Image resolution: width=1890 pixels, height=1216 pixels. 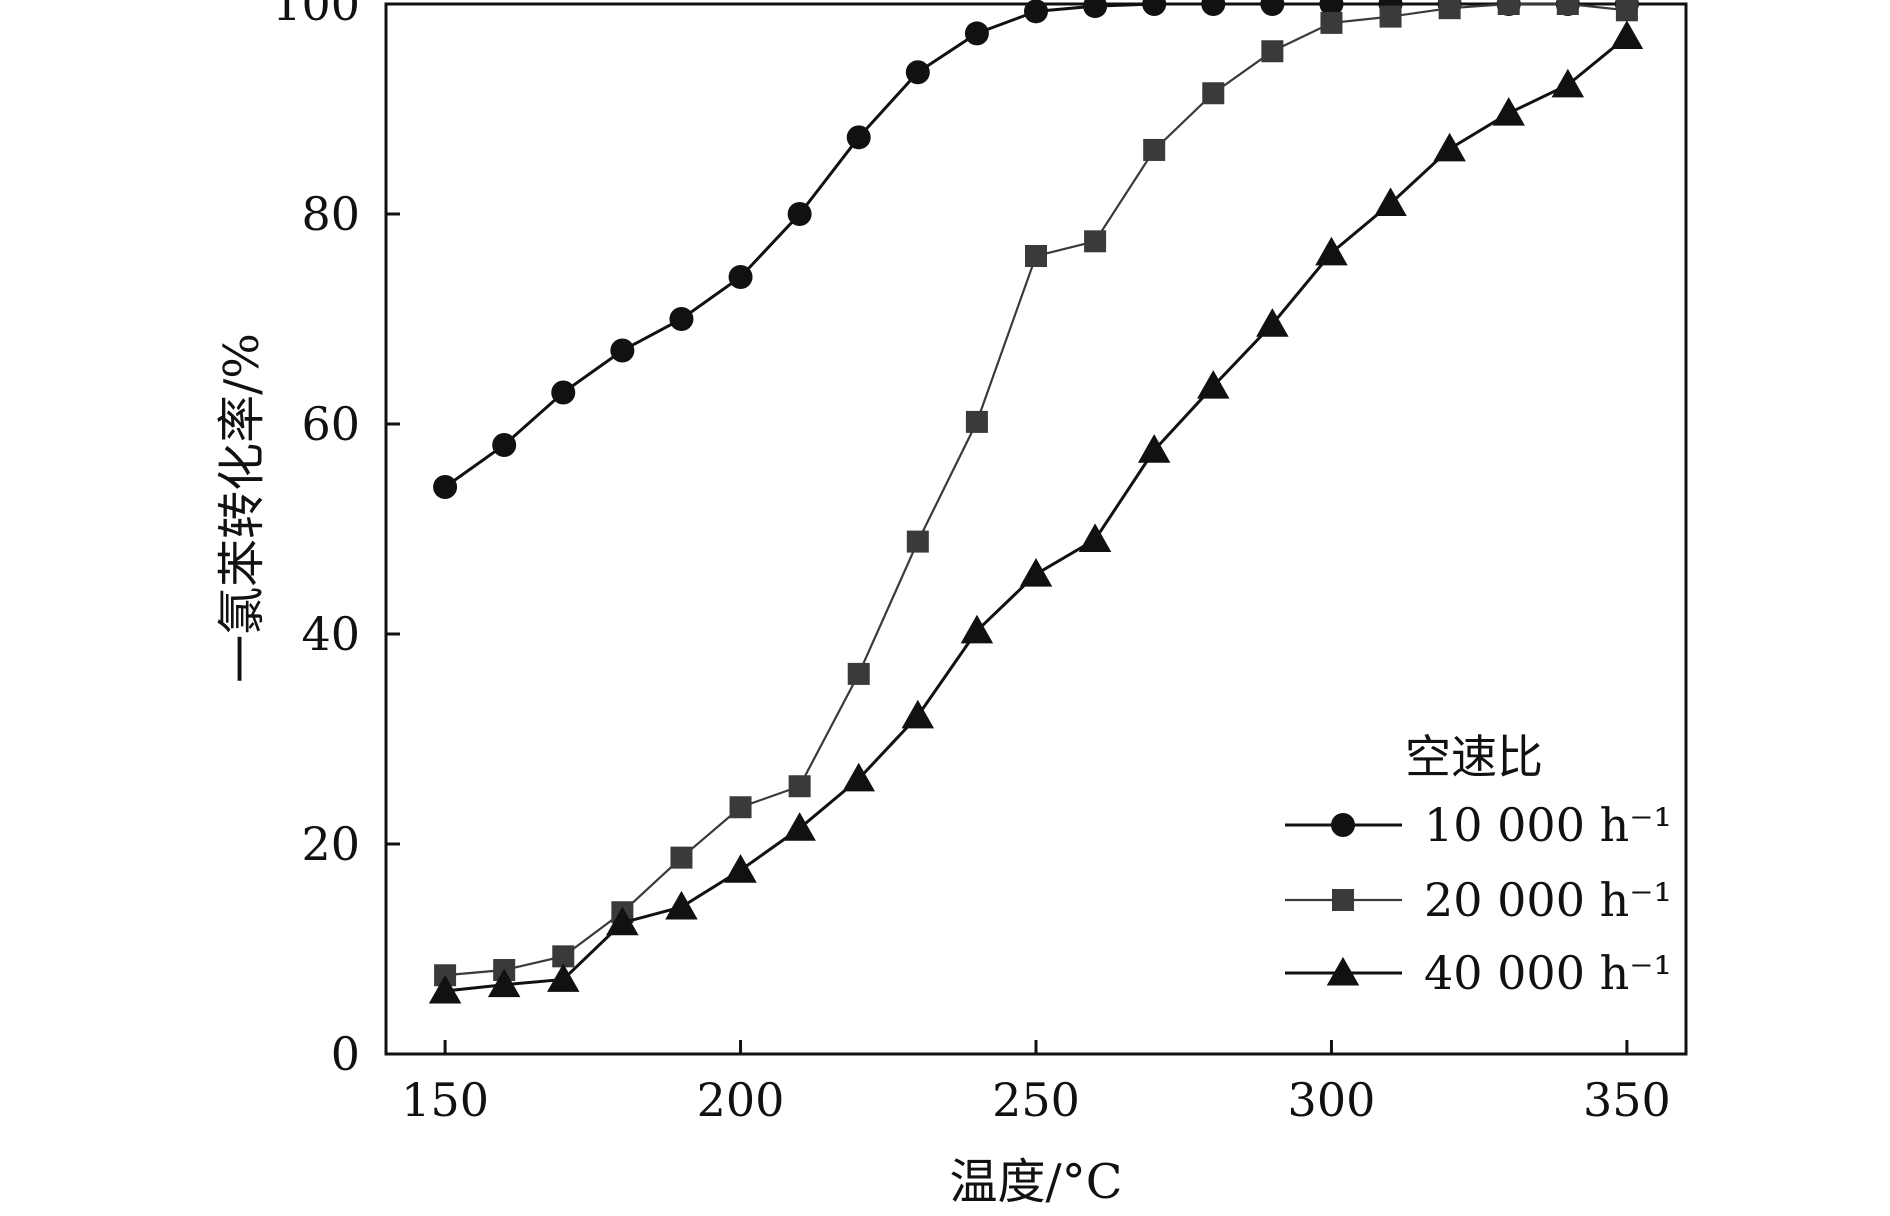 I want to click on y-axis-title: 一氯苯转化率/%, so click(x=242, y=508).